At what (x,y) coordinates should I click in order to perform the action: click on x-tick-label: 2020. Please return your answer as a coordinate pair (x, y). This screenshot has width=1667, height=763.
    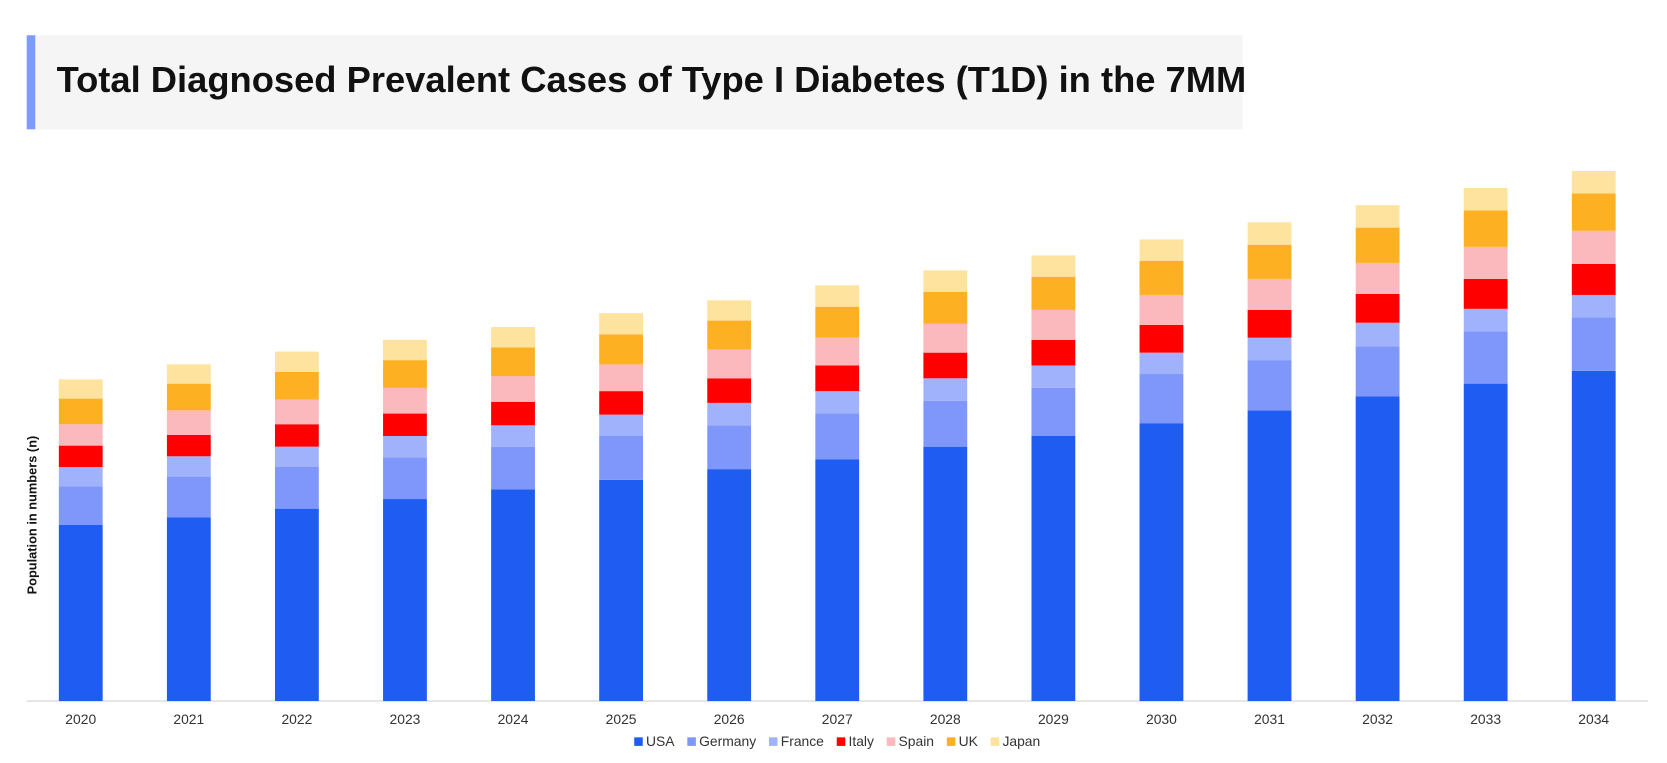
    Looking at the image, I should click on (80, 719).